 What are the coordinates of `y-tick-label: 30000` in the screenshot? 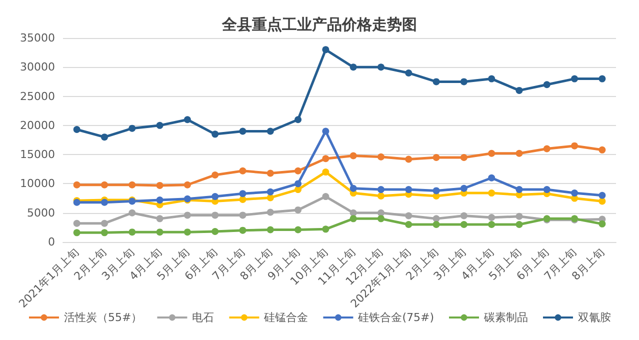 It's located at (37, 67).